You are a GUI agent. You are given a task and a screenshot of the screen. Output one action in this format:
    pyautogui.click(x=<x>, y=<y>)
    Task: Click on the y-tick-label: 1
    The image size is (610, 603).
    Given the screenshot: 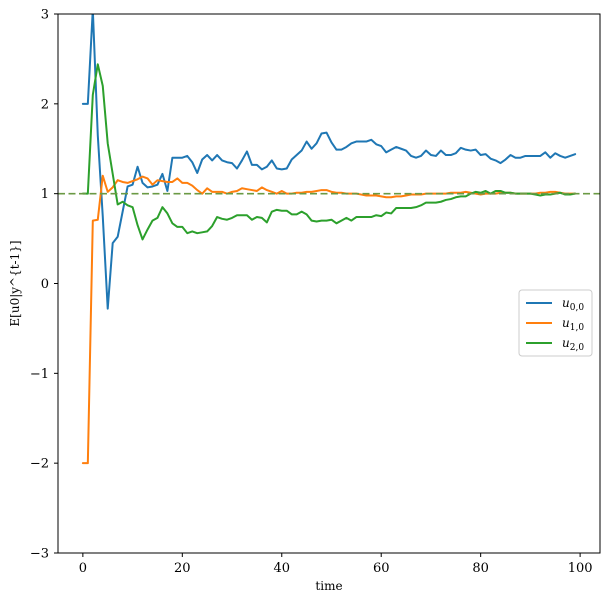 What is the action you would take?
    pyautogui.click(x=45, y=194)
    